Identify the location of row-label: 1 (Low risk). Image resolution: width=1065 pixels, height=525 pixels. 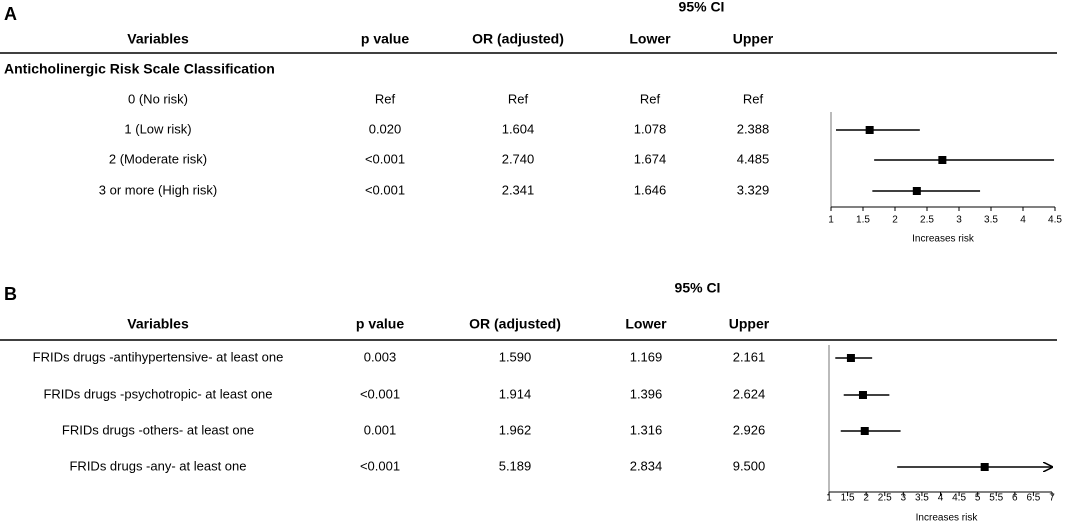
(157, 128).